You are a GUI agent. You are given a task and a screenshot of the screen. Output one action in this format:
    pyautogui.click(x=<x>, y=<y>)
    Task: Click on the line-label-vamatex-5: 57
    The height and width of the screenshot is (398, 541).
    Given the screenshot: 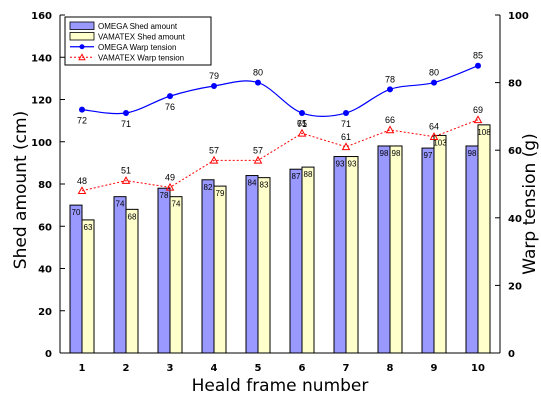 What is the action you would take?
    pyautogui.click(x=258, y=150)
    